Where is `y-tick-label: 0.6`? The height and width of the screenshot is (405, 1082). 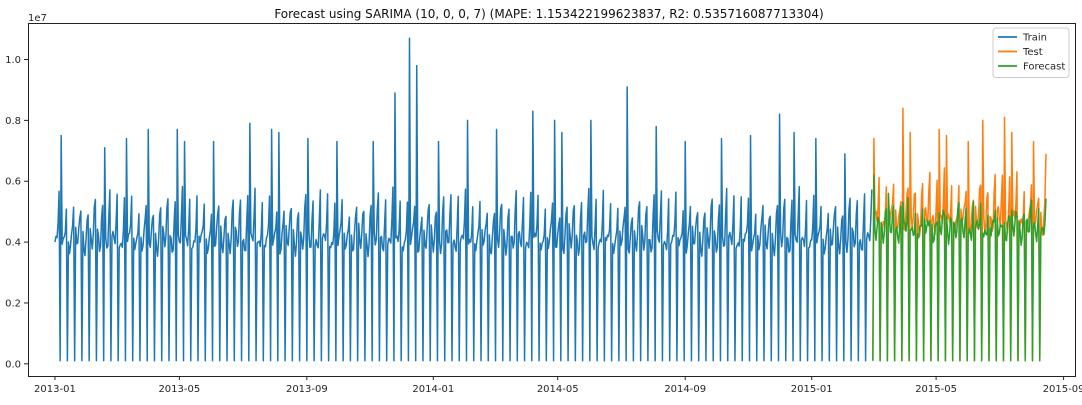
y-tick-label: 0.6 is located at coordinates (13, 182).